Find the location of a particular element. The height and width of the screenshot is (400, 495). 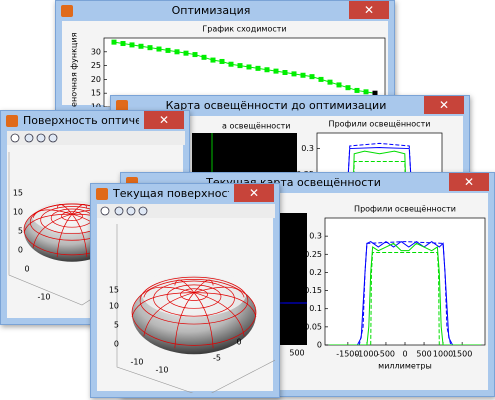

mesh-rim is located at coordinates (194, 312).